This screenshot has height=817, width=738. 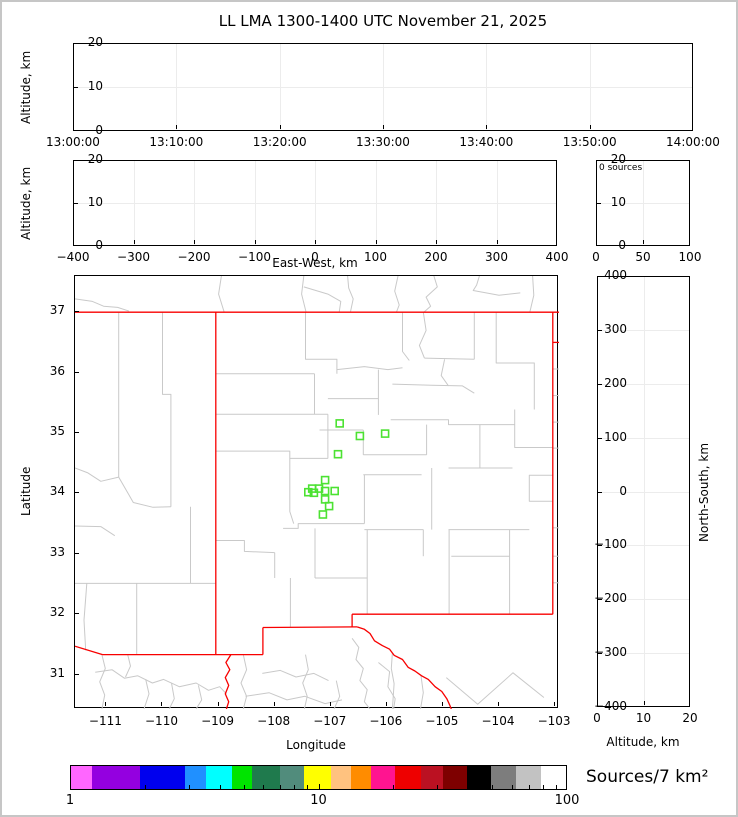 I want to click on tick-label: 36, so click(x=57, y=370).